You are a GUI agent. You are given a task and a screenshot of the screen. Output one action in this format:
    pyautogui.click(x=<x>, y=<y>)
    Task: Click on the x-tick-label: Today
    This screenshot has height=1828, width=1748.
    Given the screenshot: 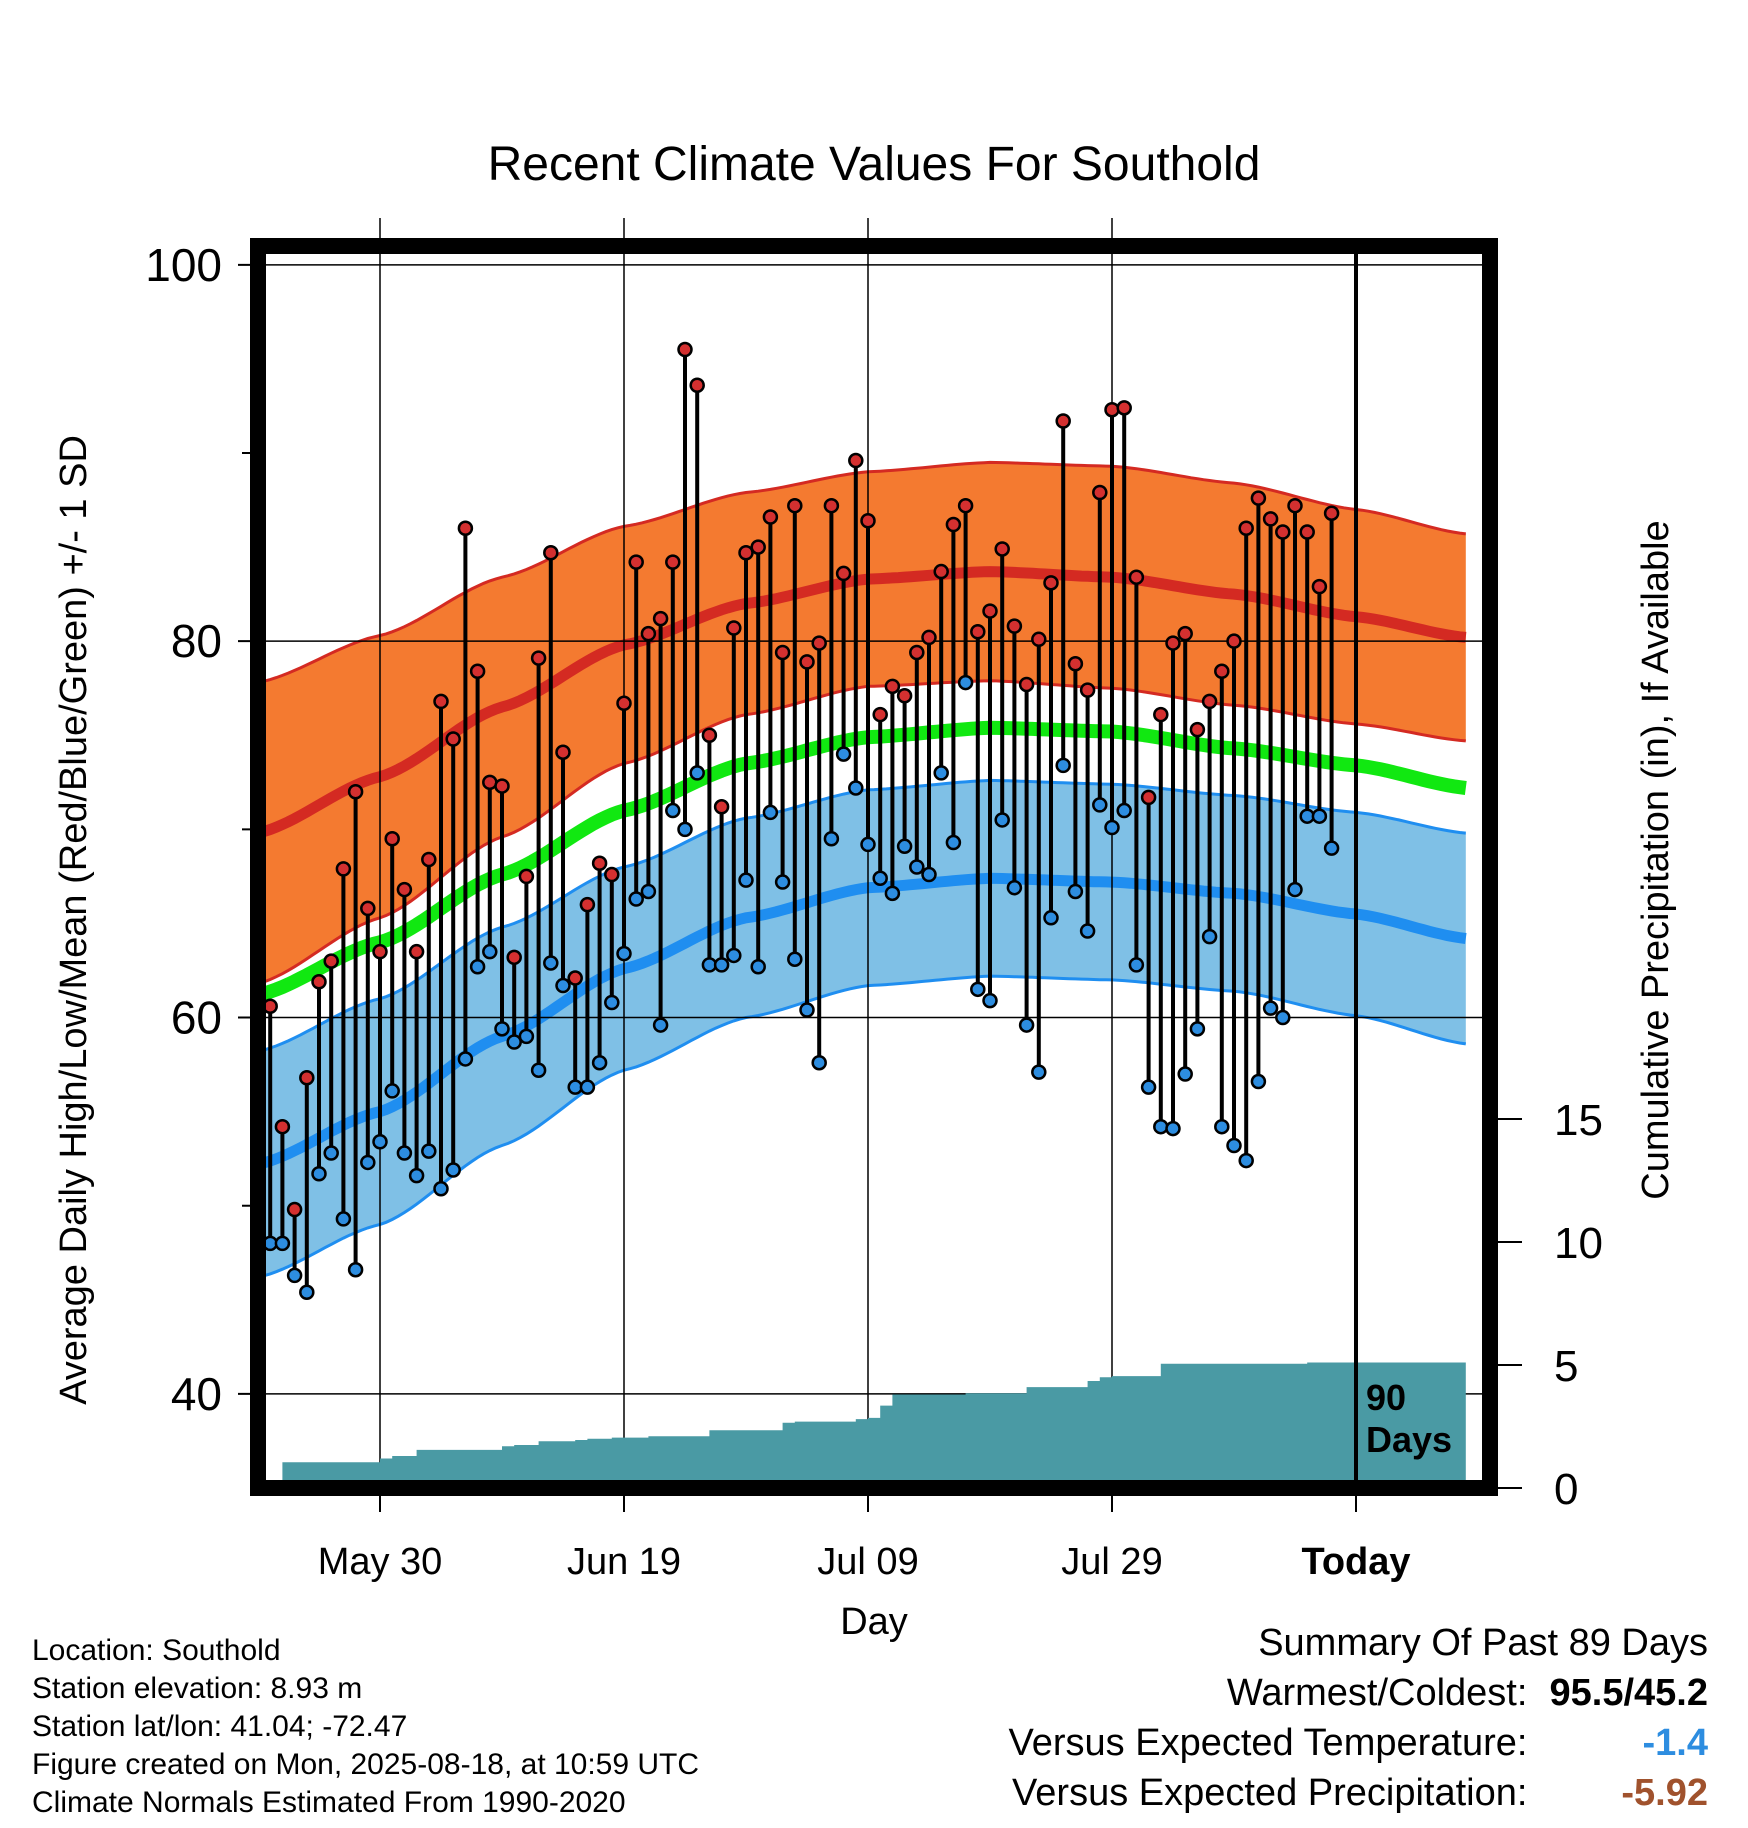 What is the action you would take?
    pyautogui.click(x=1355, y=1562)
    